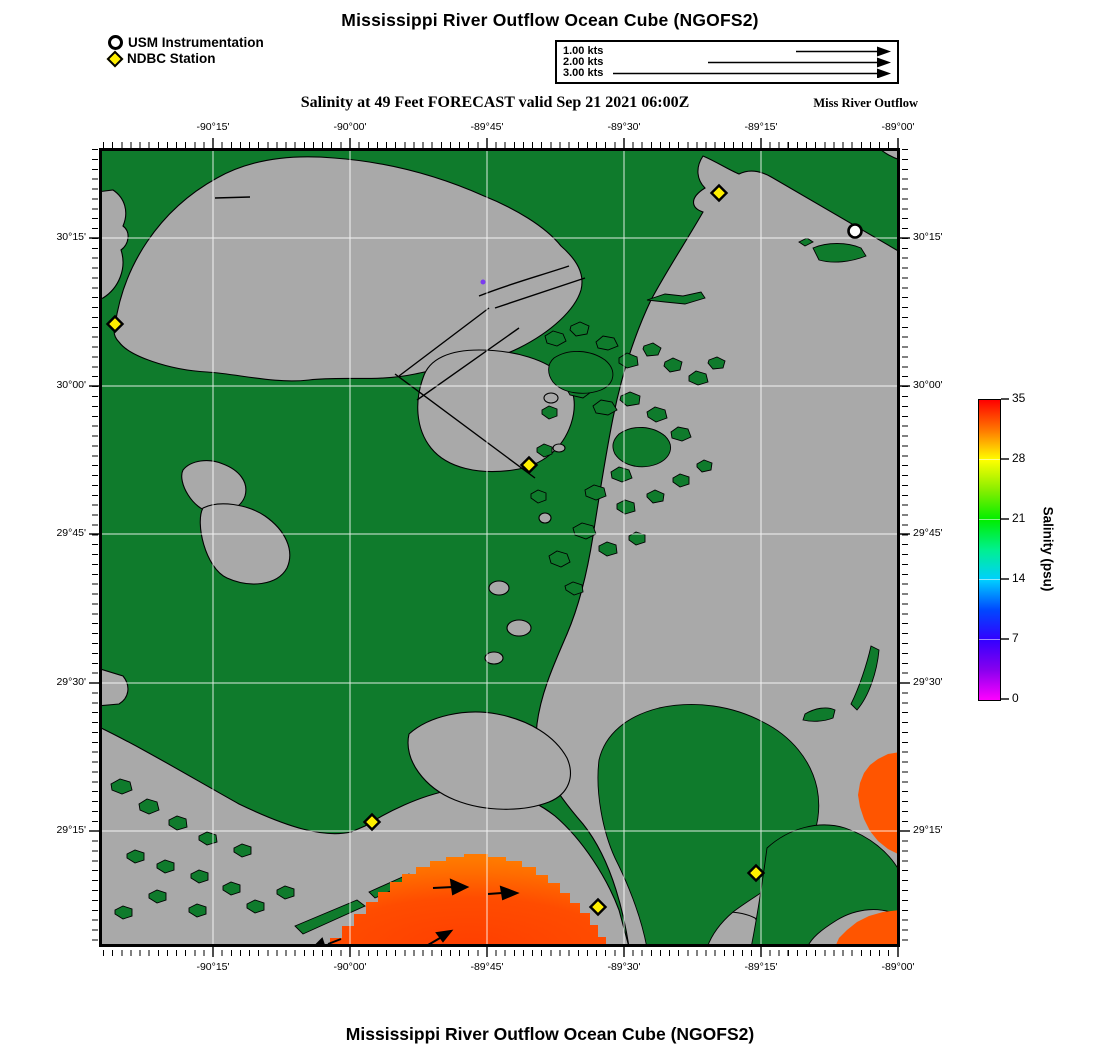 This screenshot has width=1100, height=1050. What do you see at coordinates (1015, 638) in the screenshot?
I see `colorbar-tick-7: 7` at bounding box center [1015, 638].